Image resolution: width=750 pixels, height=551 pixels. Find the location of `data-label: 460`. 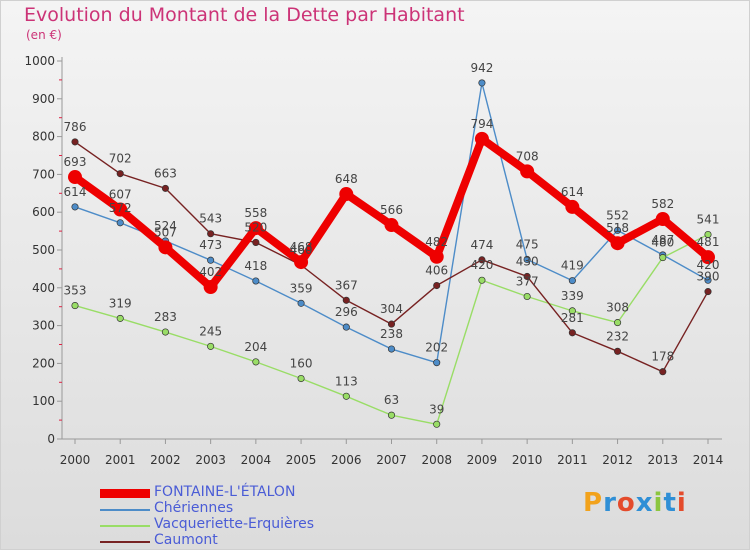

data-label: 460 is located at coordinates (301, 250).